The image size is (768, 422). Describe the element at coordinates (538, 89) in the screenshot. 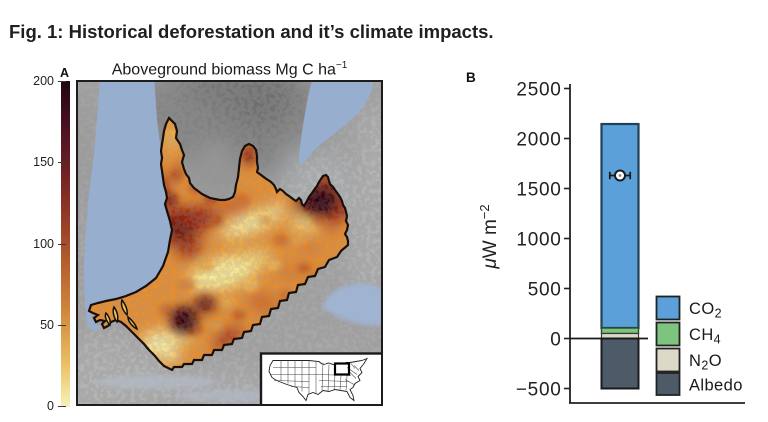

I see `svg-text: 2500` at that location.